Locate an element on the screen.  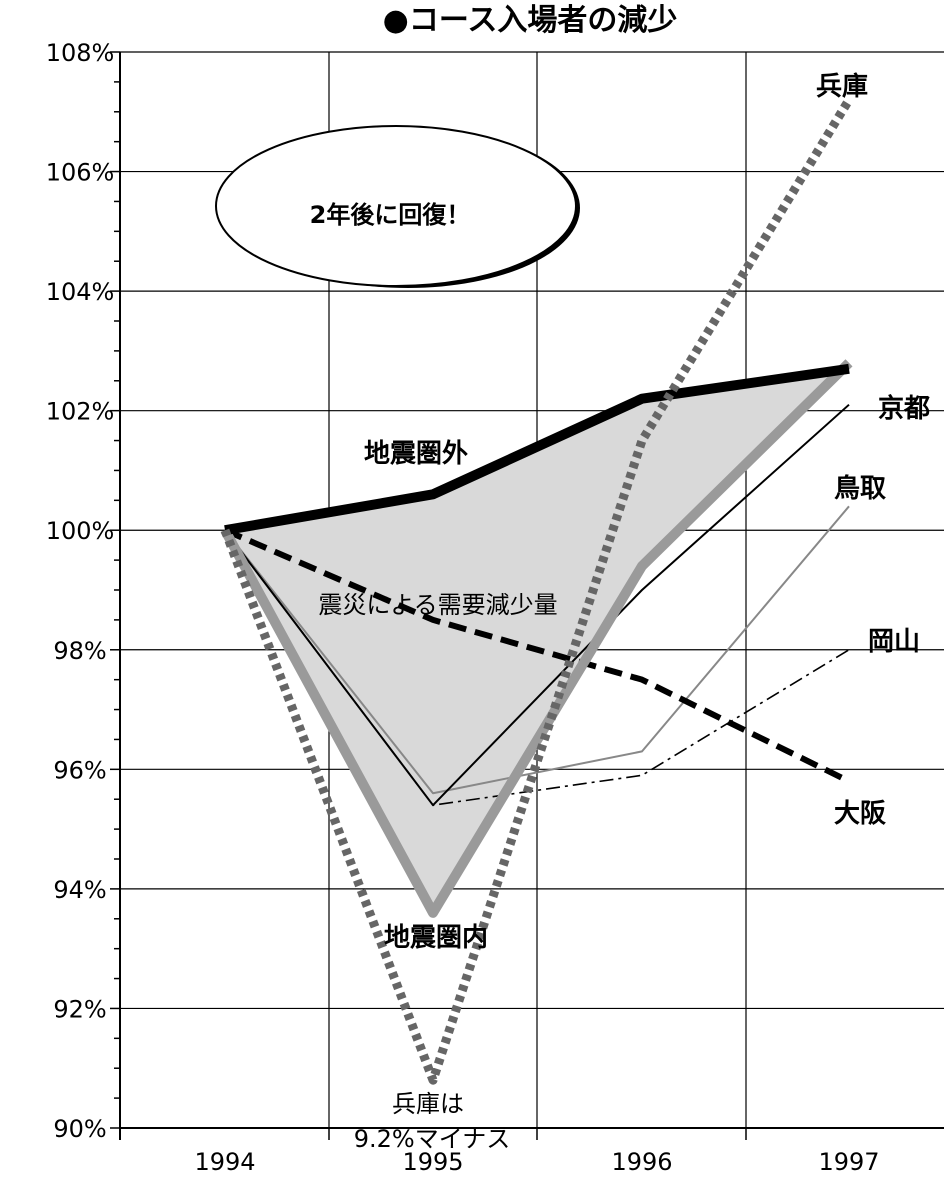
hyogo-note-line-2: 9.2%マイナス is located at coordinates (432, 1139).